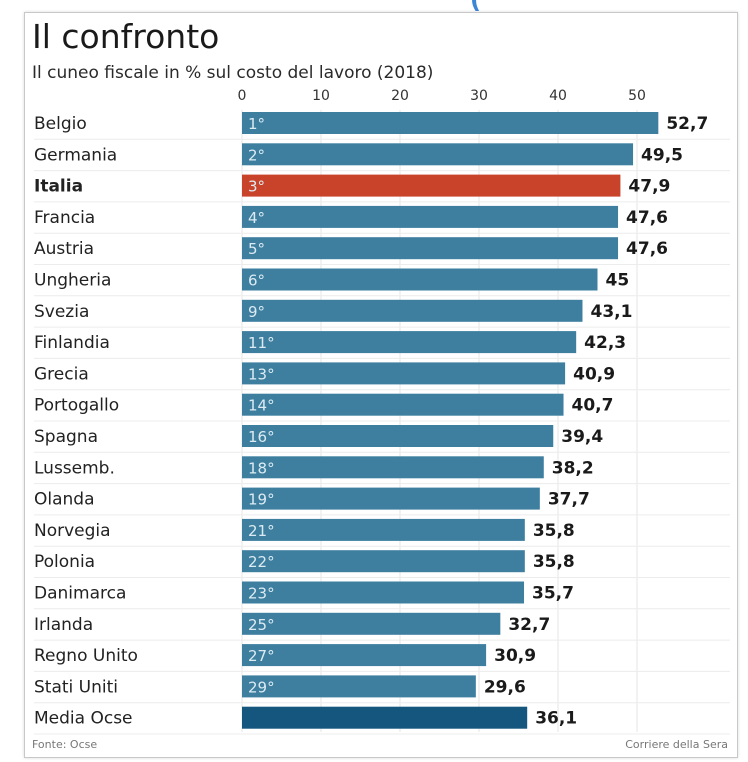 The width and height of the screenshot is (748, 762). I want to click on category-label: Spagna, so click(66, 437).